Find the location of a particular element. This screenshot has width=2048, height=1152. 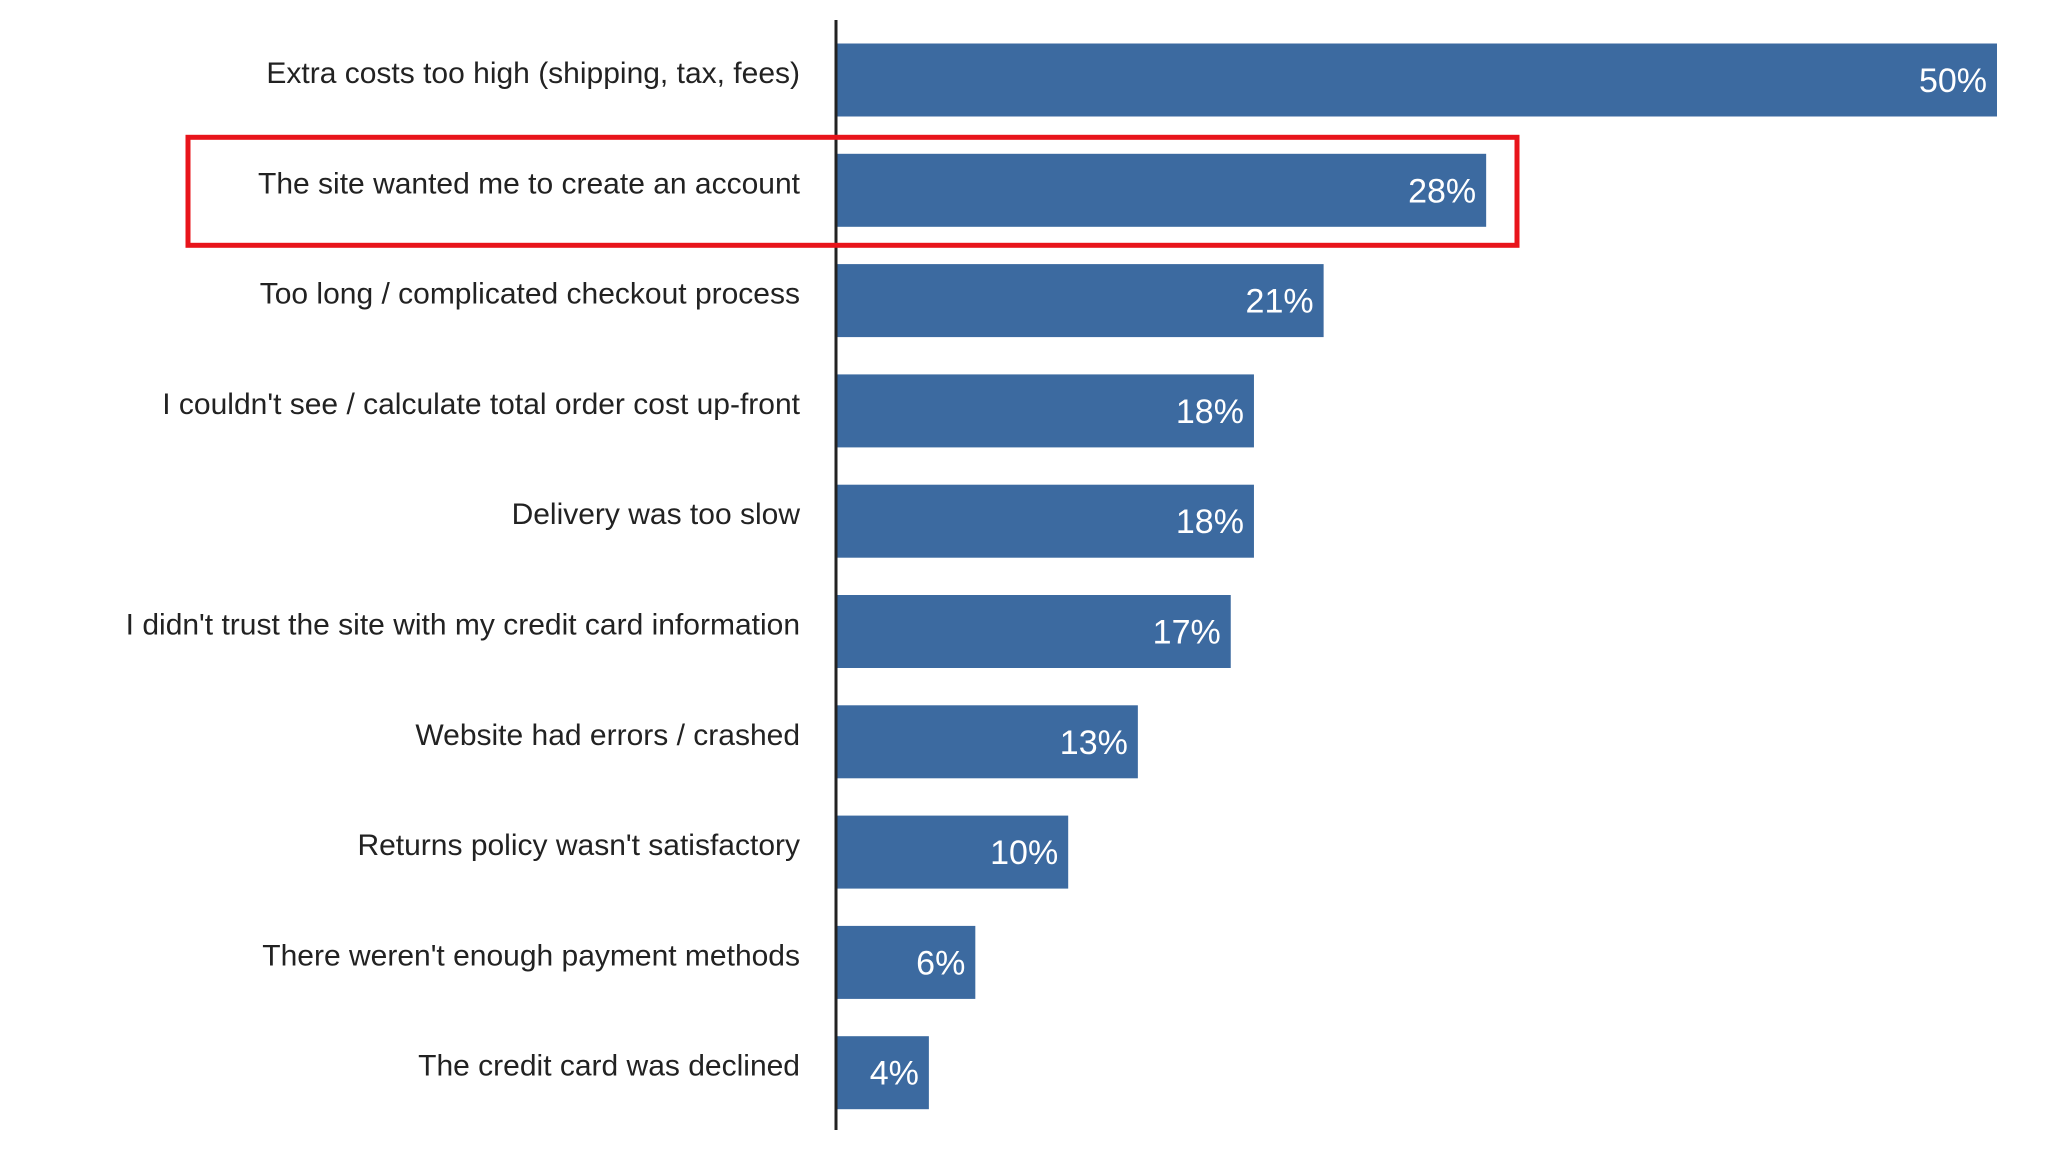

category-label: The site wanted me to create an account is located at coordinates (529, 183).